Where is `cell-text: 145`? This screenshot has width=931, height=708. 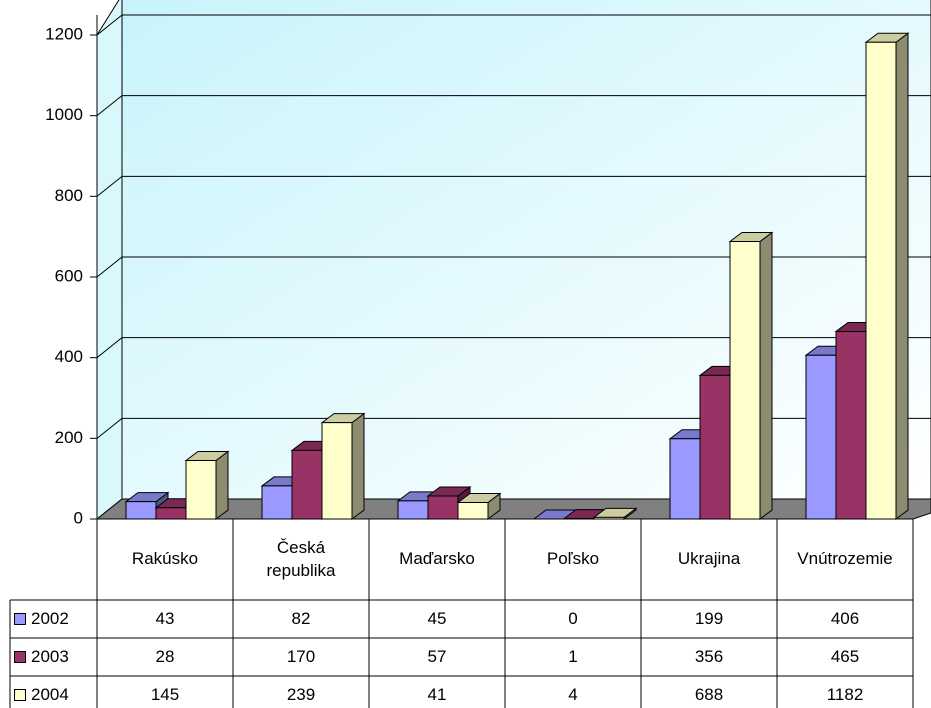 cell-text: 145 is located at coordinates (165, 694).